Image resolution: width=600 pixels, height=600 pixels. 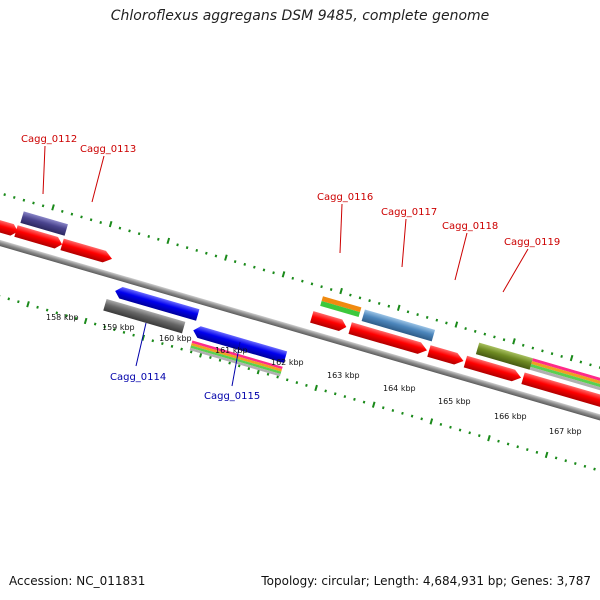 What do you see at coordinates (565, 431) in the screenshot?
I see `ruler-label-167: 167 kbp` at bounding box center [565, 431].